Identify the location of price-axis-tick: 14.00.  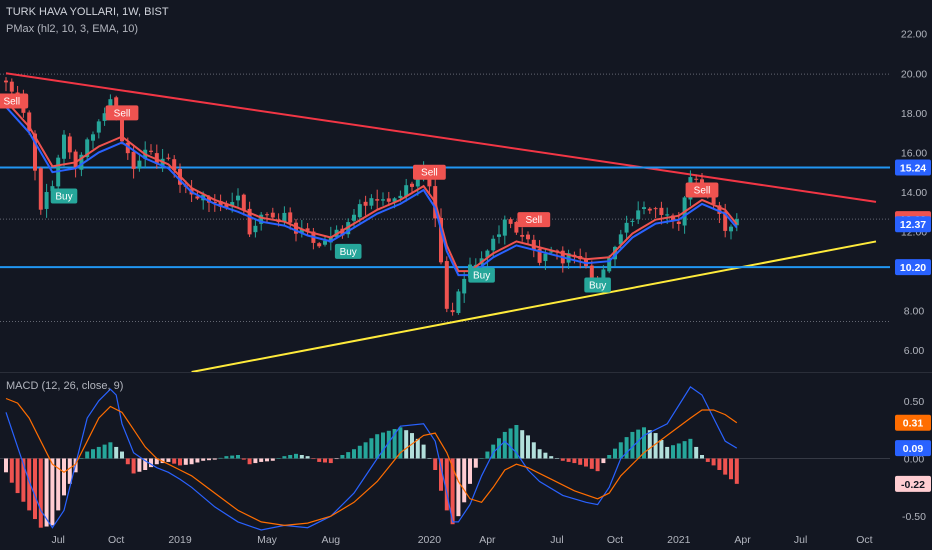
(914, 193).